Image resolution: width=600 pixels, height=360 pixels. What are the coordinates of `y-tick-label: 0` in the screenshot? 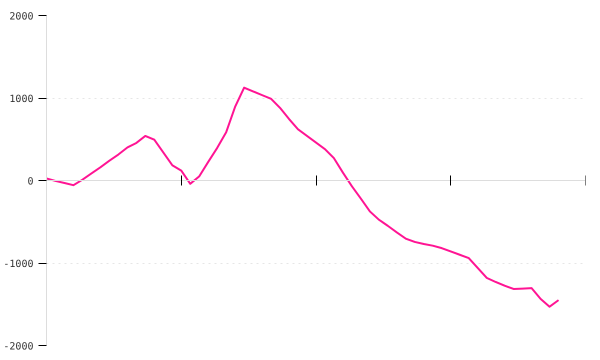 It's located at (30, 182).